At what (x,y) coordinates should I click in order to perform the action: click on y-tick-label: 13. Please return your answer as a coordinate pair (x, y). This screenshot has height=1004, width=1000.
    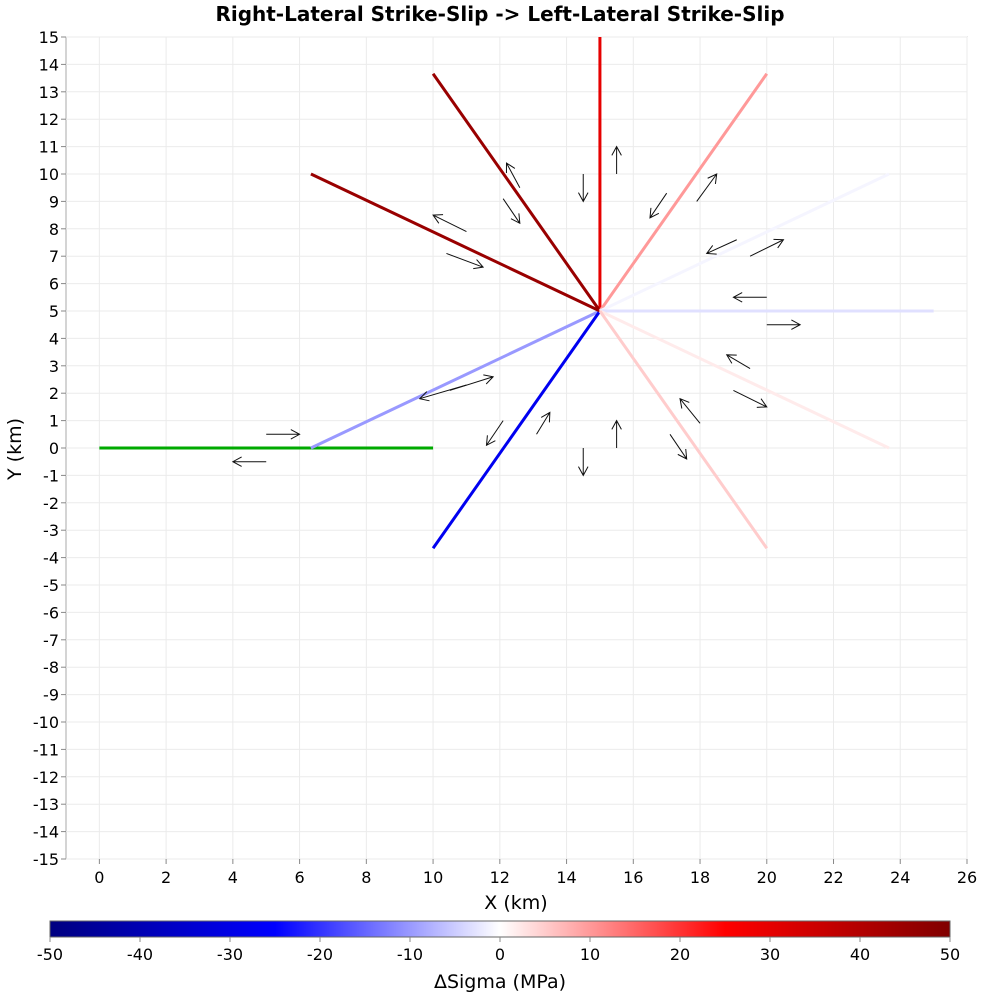
    Looking at the image, I should click on (49, 92).